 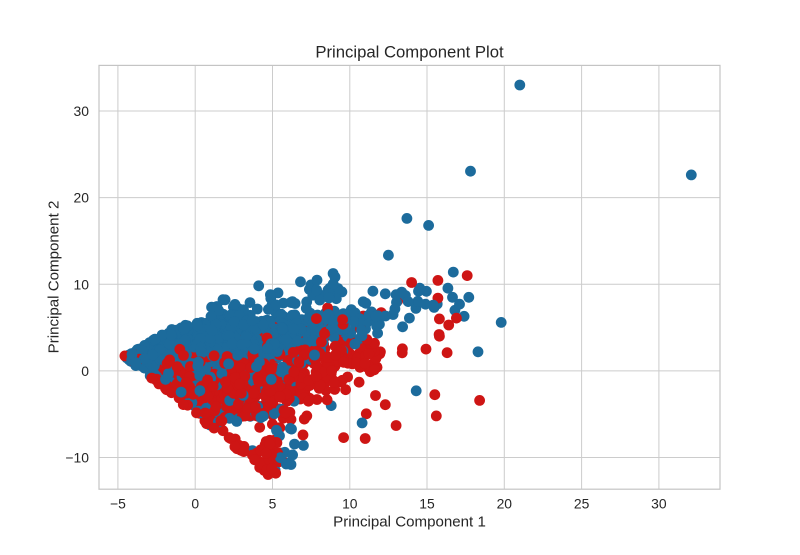 What do you see at coordinates (273, 504) in the screenshot?
I see `svg-text: 5` at bounding box center [273, 504].